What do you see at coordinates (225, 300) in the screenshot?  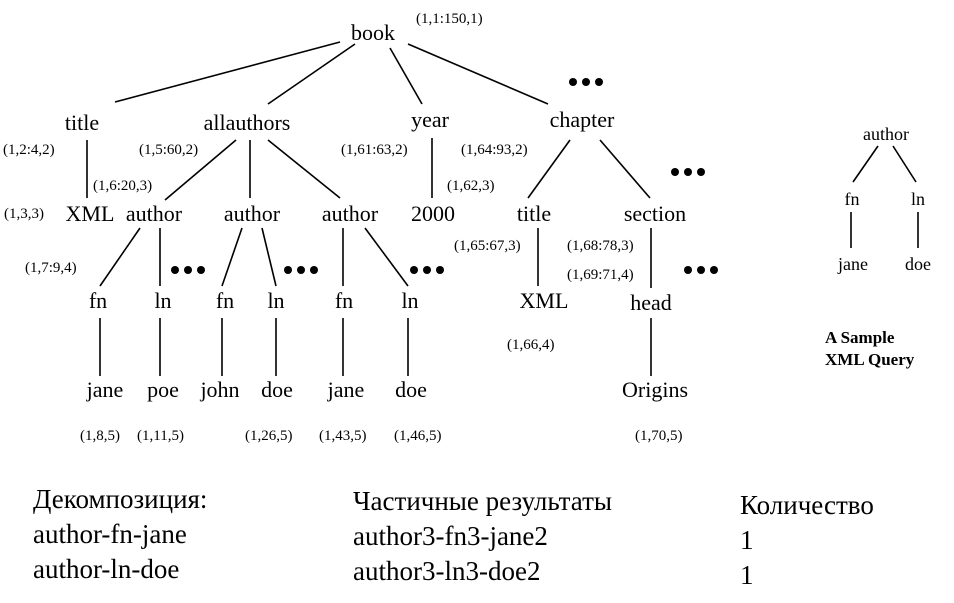 I see `node-fn-2: fn` at bounding box center [225, 300].